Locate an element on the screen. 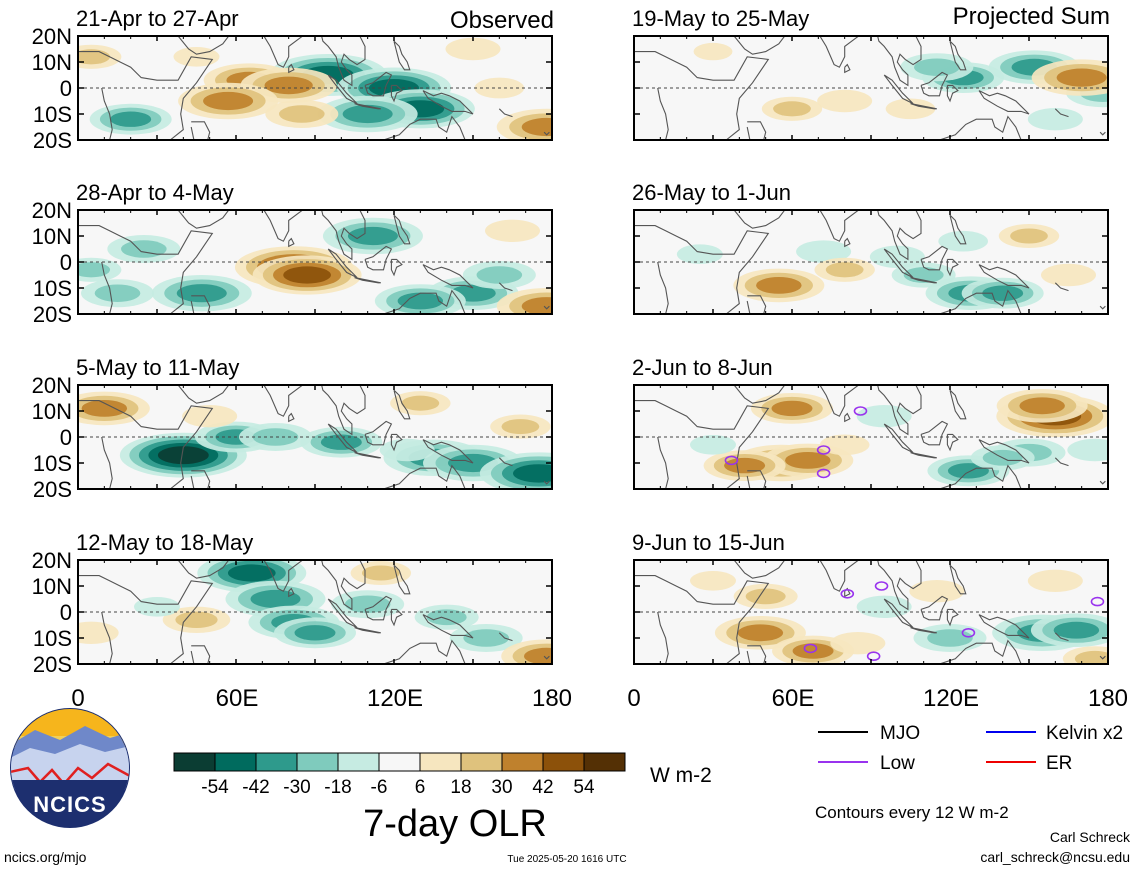  panel-title: 28-Apr to 4-May is located at coordinates (155, 192).